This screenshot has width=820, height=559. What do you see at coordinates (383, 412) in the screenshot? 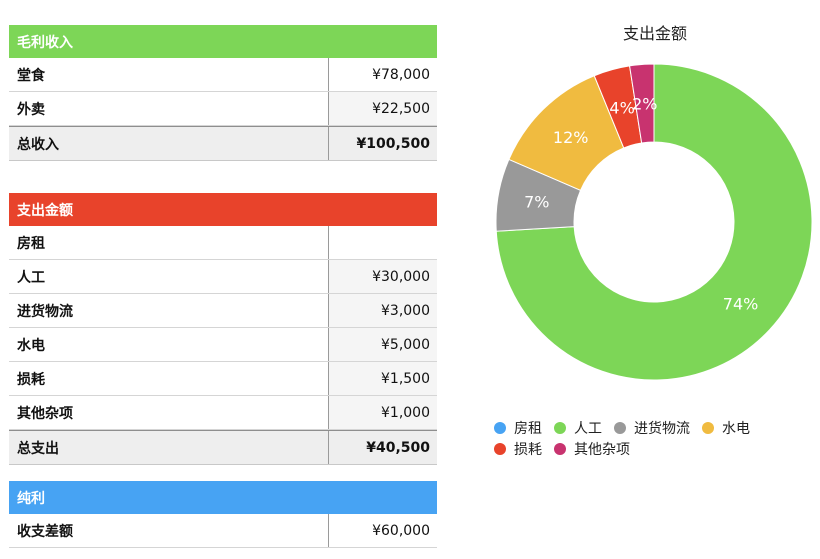
I see `row-value: ¥1,000` at bounding box center [383, 412].